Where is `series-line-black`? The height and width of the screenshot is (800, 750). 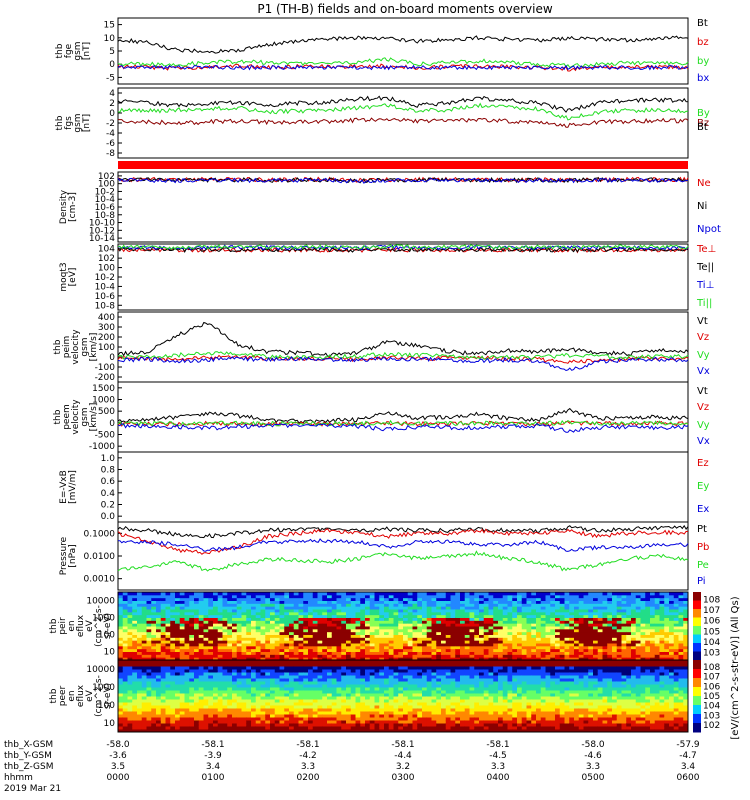 series-line-black is located at coordinates (403, 249).